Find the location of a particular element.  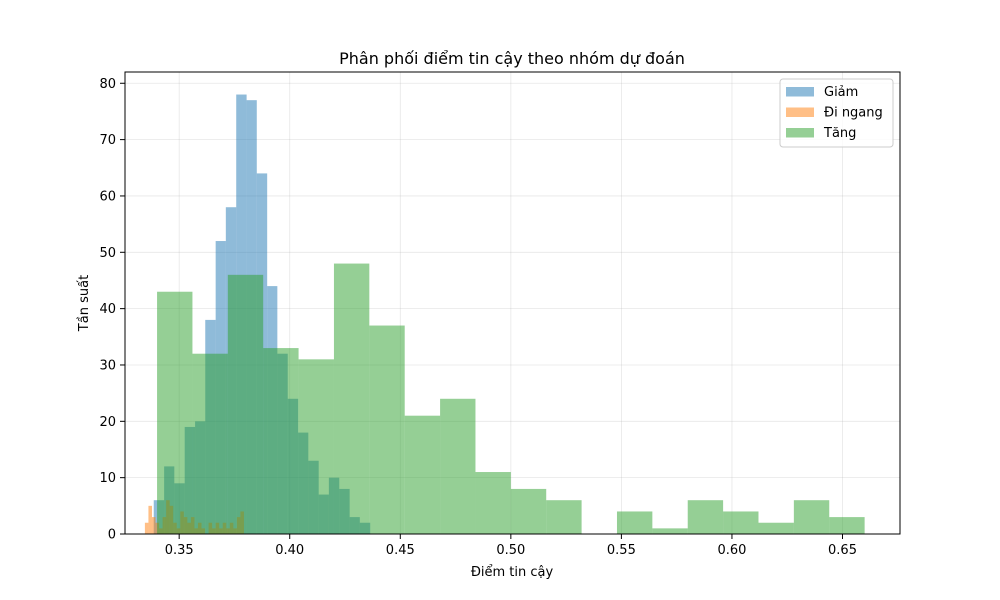

legend-label: Đi ngang is located at coordinates (853, 113).